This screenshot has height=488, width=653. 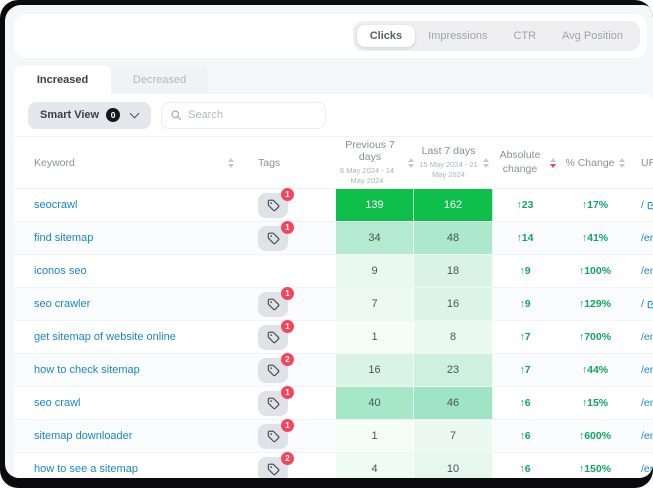 I want to click on previous-value-cell: 139, so click(x=375, y=205).